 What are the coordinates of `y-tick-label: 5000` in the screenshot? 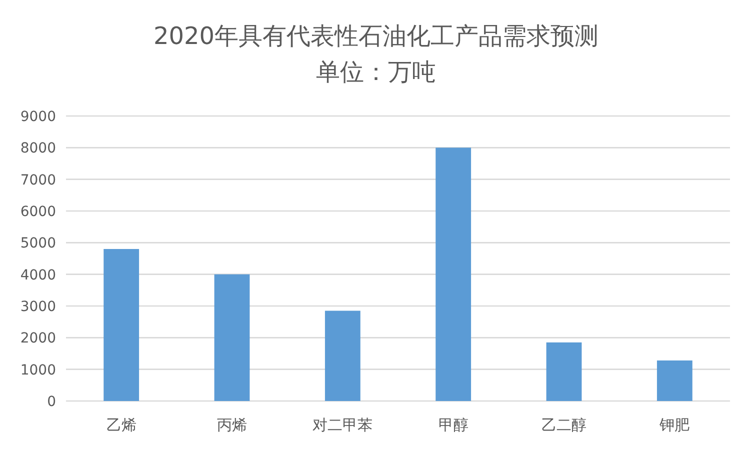 It's located at (38, 244).